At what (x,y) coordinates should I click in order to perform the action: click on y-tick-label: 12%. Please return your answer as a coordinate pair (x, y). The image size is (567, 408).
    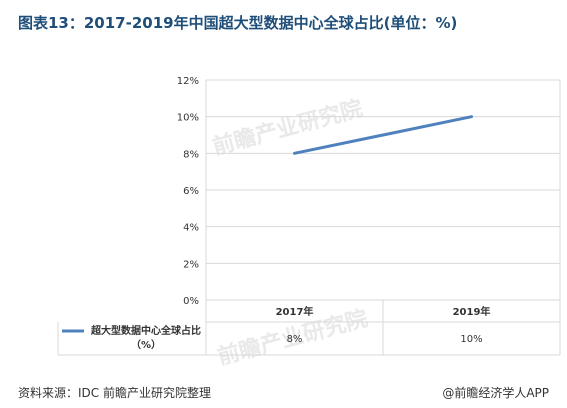
    Looking at the image, I should click on (188, 81).